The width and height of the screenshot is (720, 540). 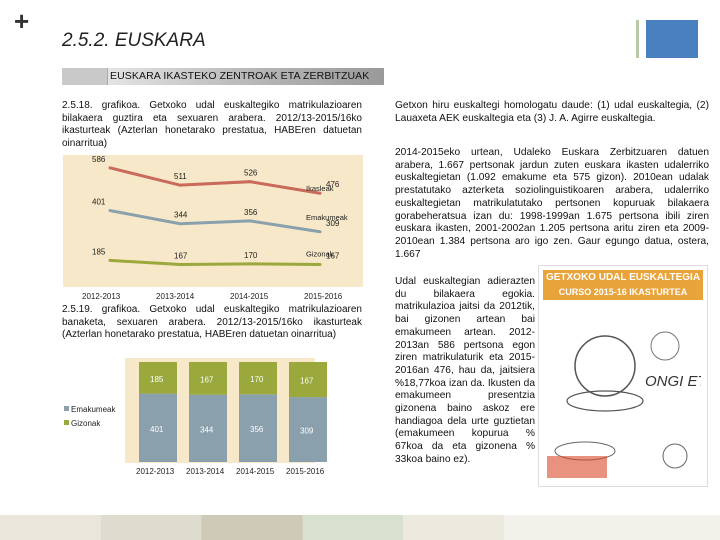 I want to click on data-label: 401, so click(x=99, y=202).